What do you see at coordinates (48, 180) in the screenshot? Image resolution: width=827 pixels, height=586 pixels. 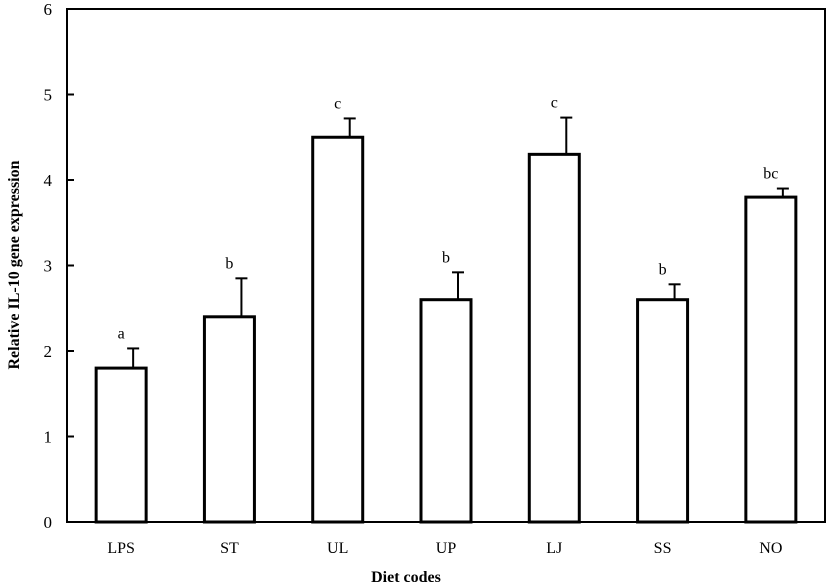 I see `y-tick-label: 4` at bounding box center [48, 180].